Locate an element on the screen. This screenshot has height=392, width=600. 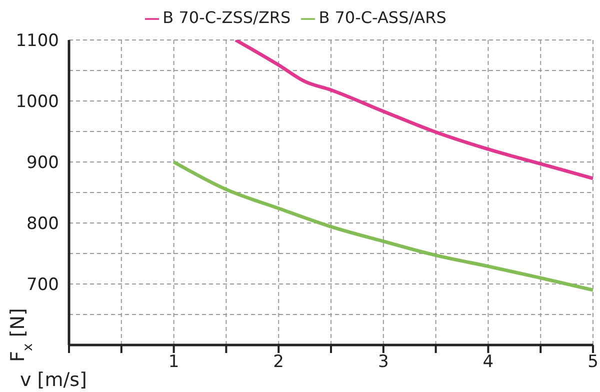
legend-label: B 70-C-ZSS/ZRS is located at coordinates (226, 17).